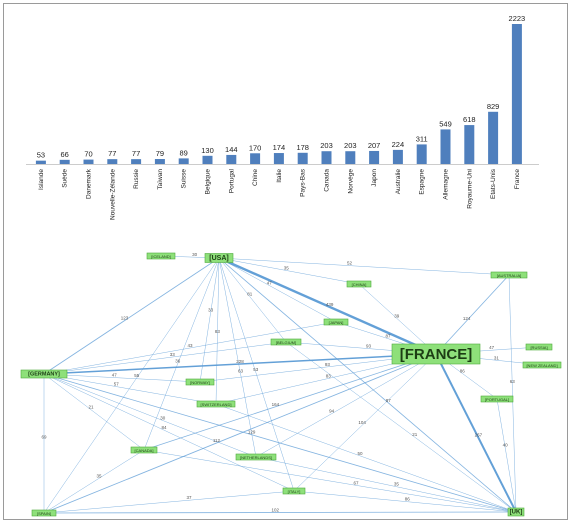 This screenshot has width=570, height=522. Describe the element at coordinates (276, 510) in the screenshot. I see `edge-weight-label: 102` at that location.